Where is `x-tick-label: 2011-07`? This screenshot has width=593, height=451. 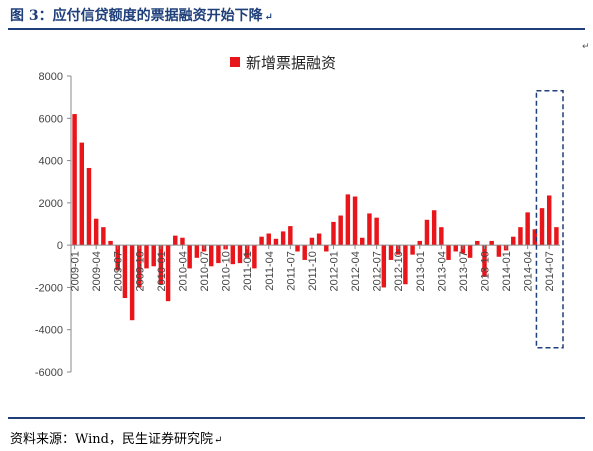 x-tick-label: 2011-07 is located at coordinates (291, 271).